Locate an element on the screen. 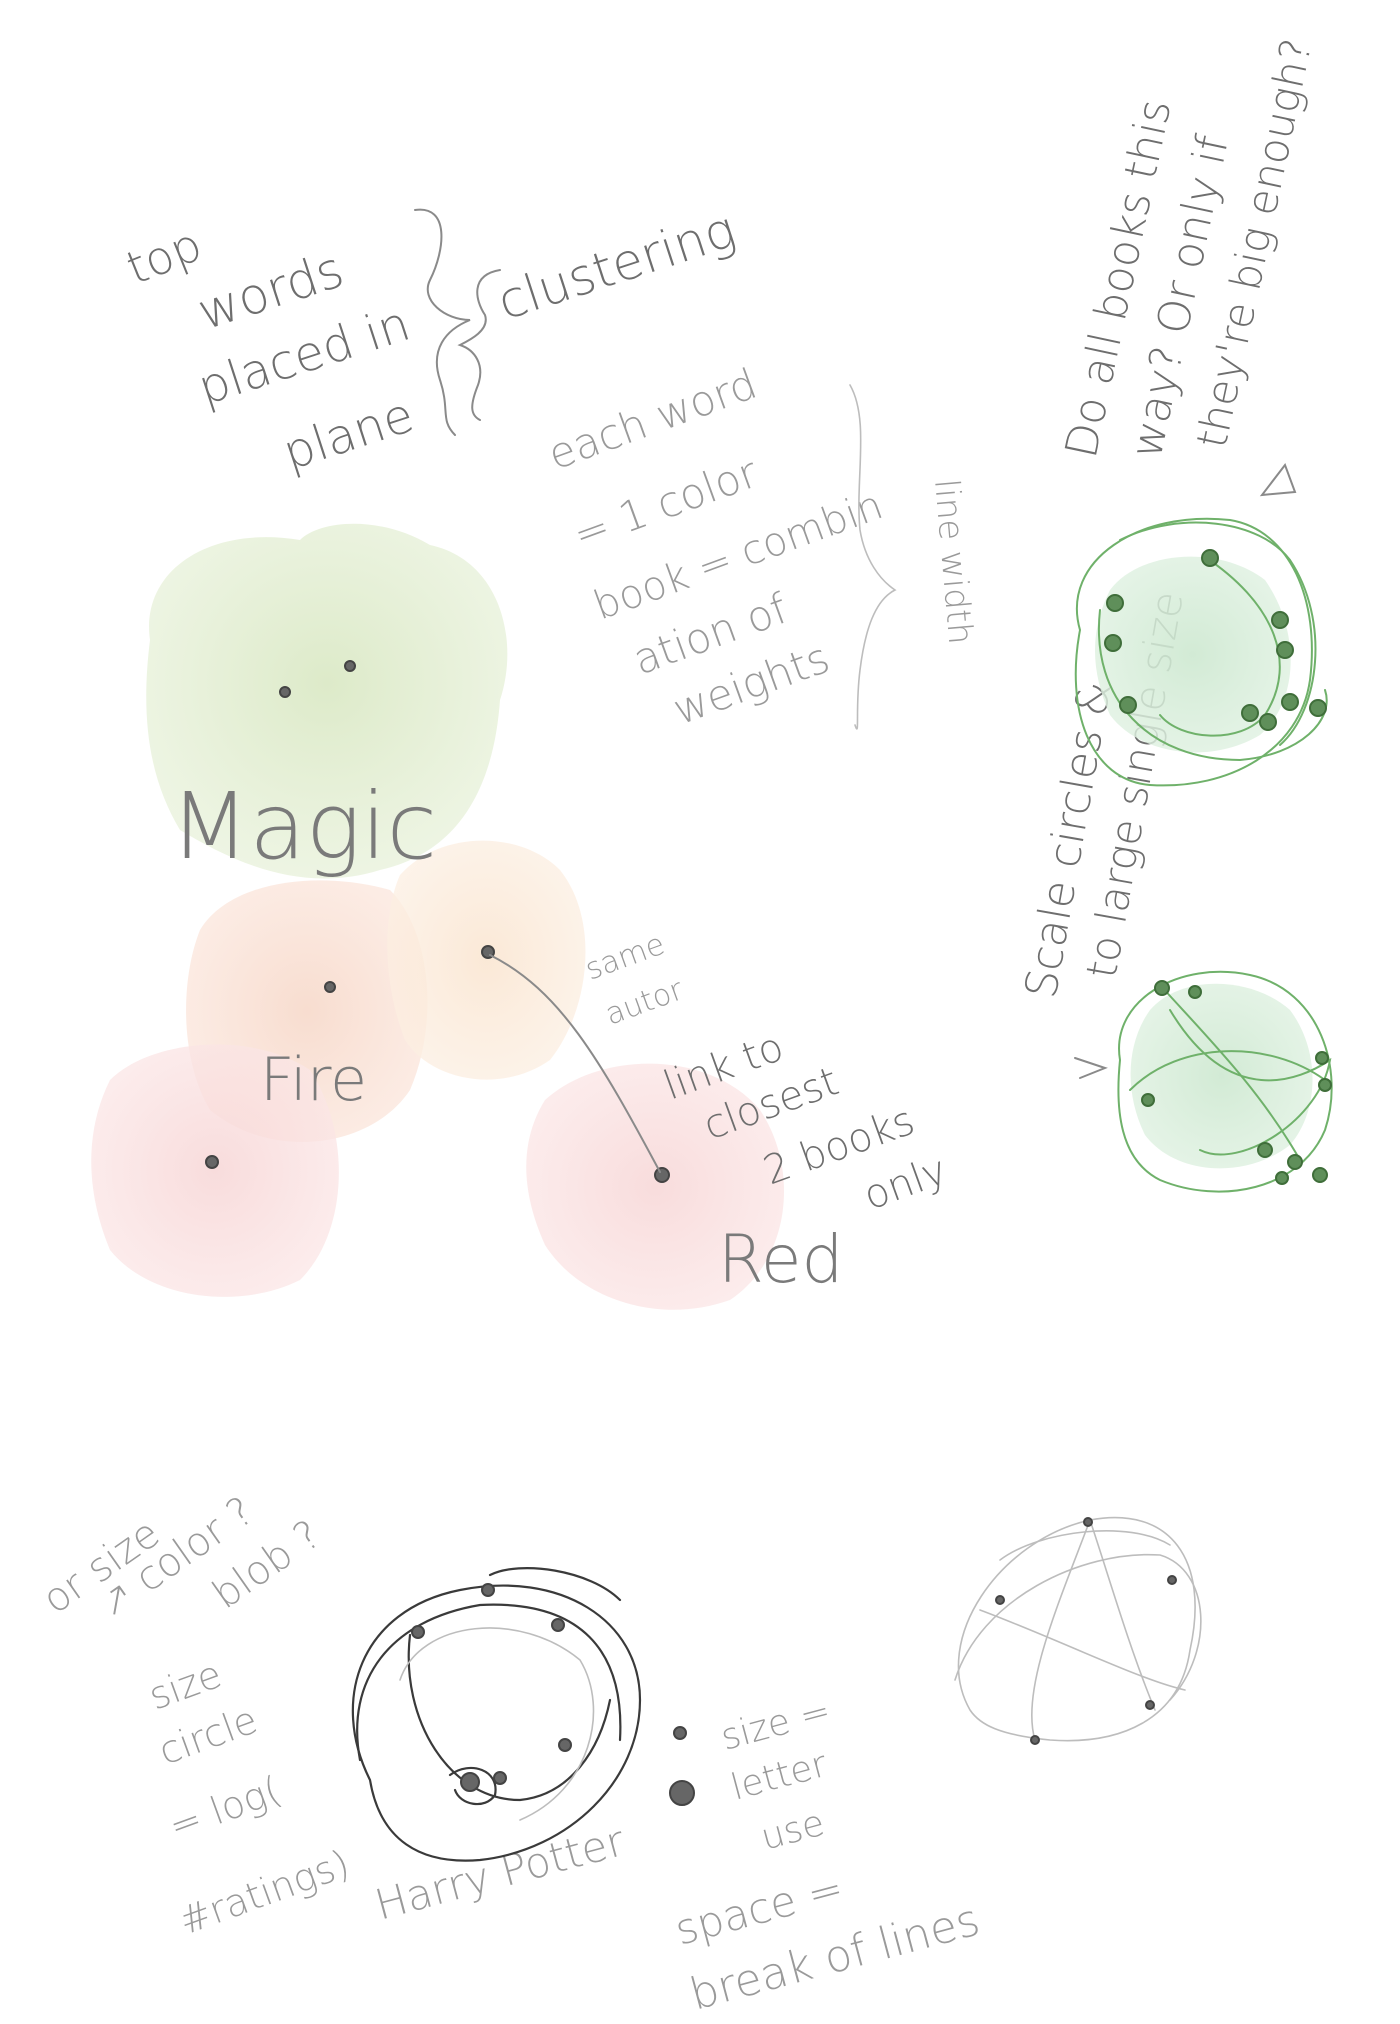  curly-brace-right is located at coordinates (479, 345).